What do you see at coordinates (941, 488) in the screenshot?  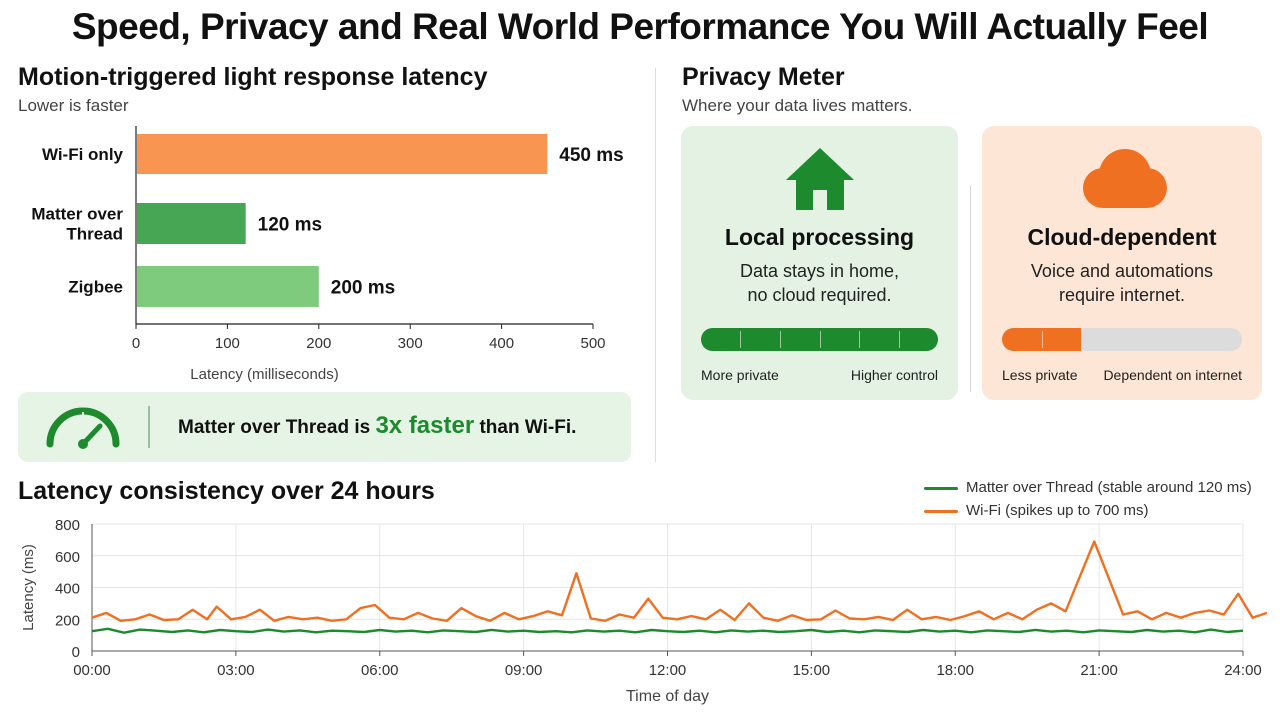 I see `legend-swatch-thread` at bounding box center [941, 488].